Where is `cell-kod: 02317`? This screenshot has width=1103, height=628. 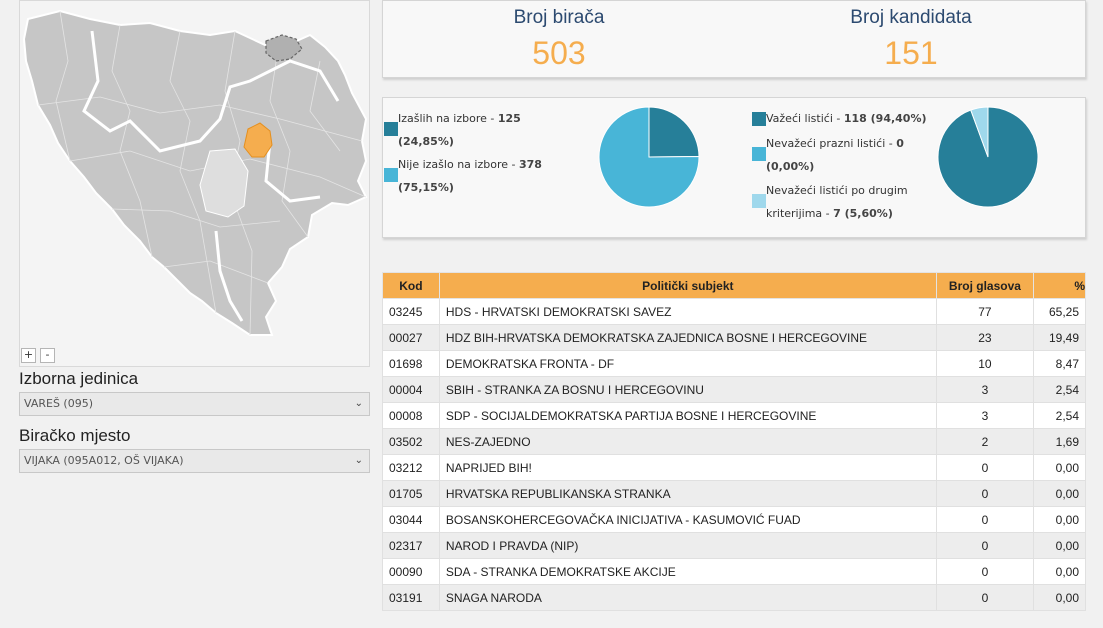 cell-kod: 02317 is located at coordinates (411, 545).